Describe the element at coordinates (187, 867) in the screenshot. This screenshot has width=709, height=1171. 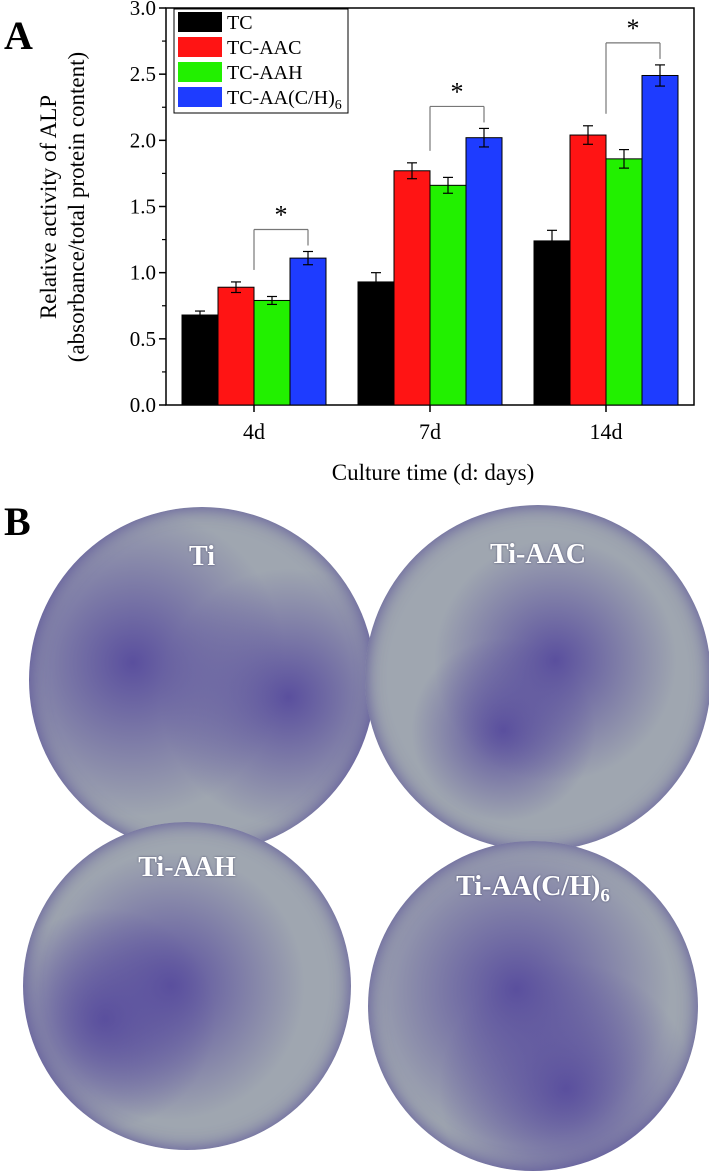
I see `plate-label: Ti-AAH` at that location.